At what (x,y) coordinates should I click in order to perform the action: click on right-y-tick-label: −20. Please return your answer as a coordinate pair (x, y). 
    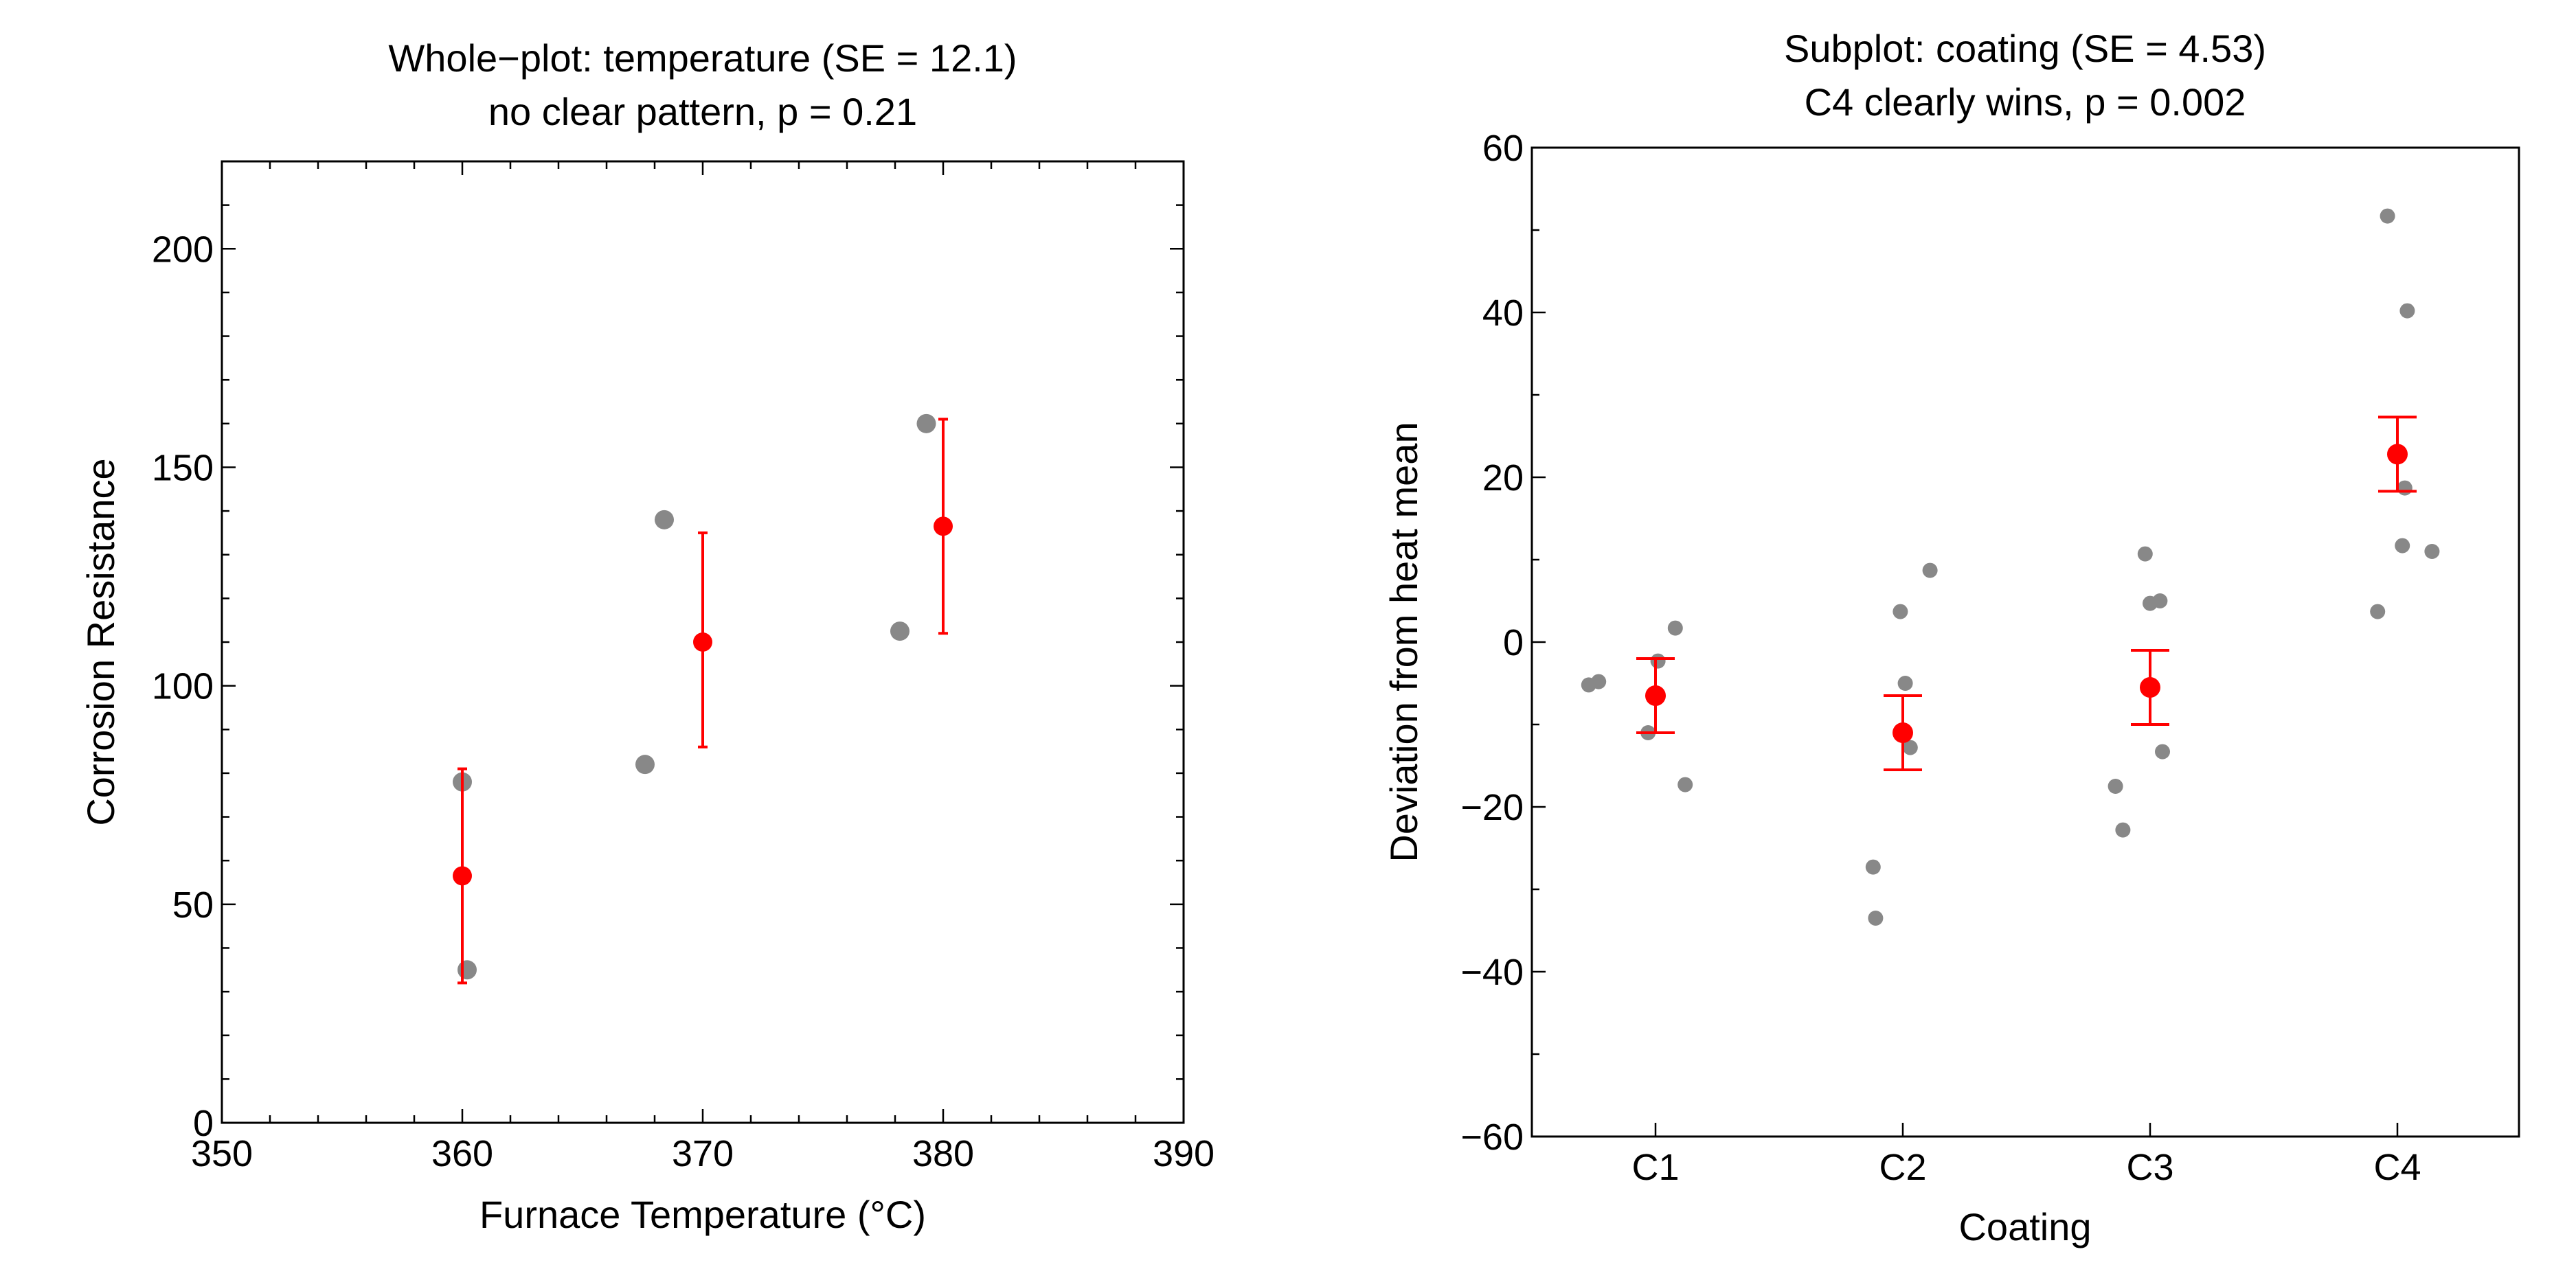
    Looking at the image, I should click on (1492, 808).